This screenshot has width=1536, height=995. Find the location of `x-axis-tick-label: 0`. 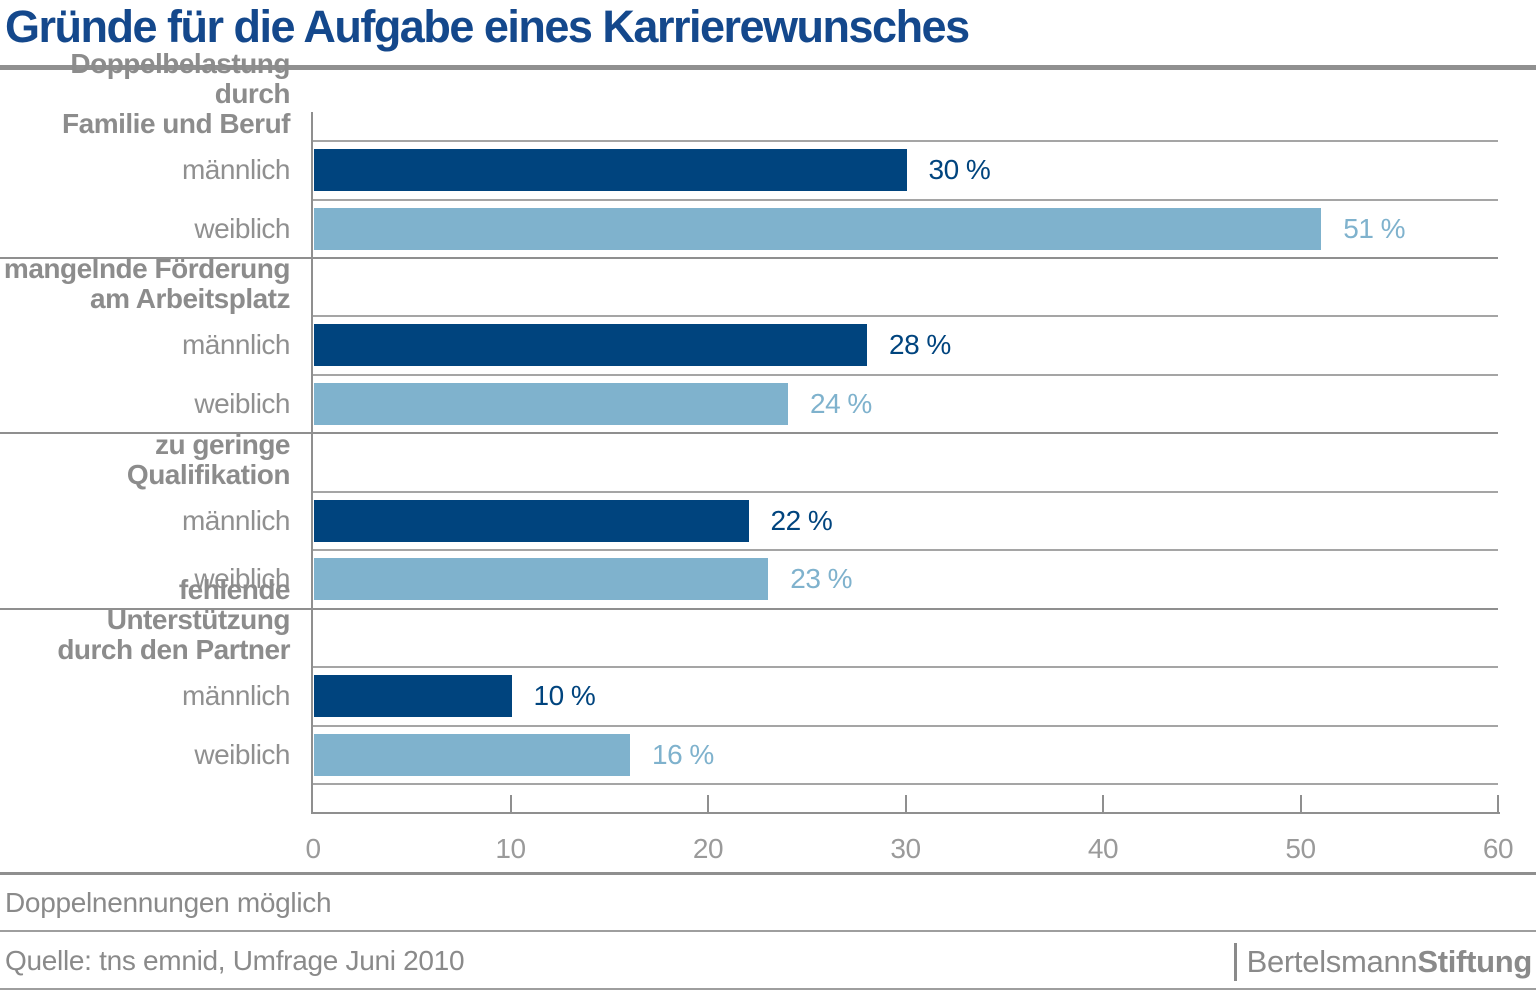

x-axis-tick-label: 0 is located at coordinates (313, 848).